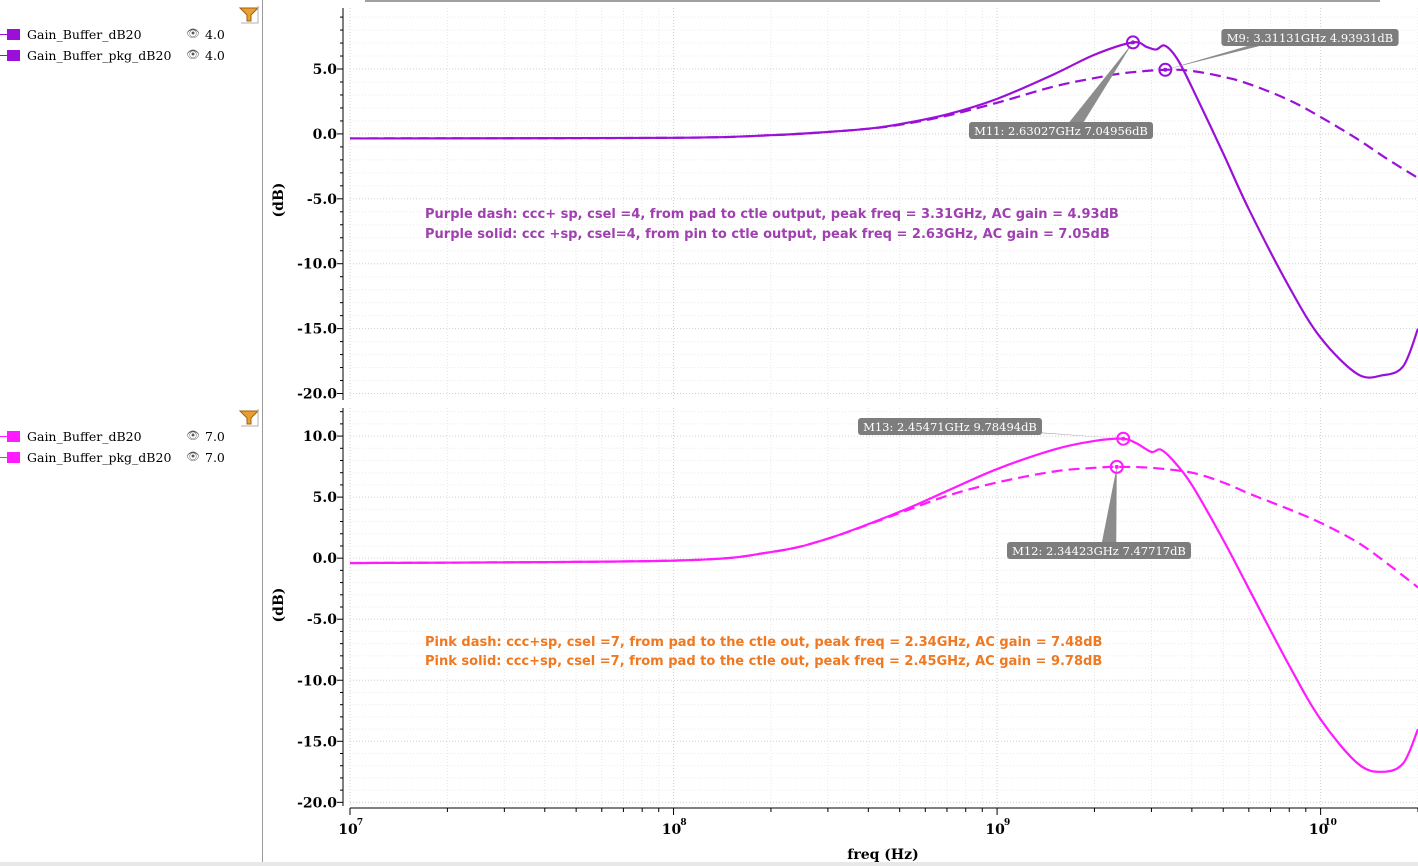 The height and width of the screenshot is (866, 1418). Describe the element at coordinates (709, 864) in the screenshot. I see `status-bar` at that location.